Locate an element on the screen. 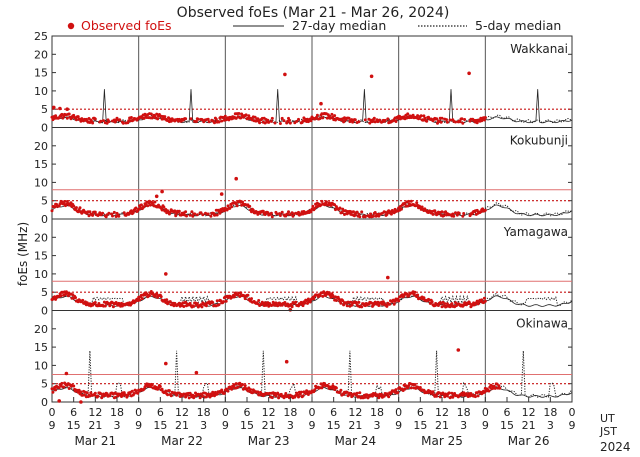 This screenshot has width=640, height=457. day-label: Mar 21 is located at coordinates (95, 441).